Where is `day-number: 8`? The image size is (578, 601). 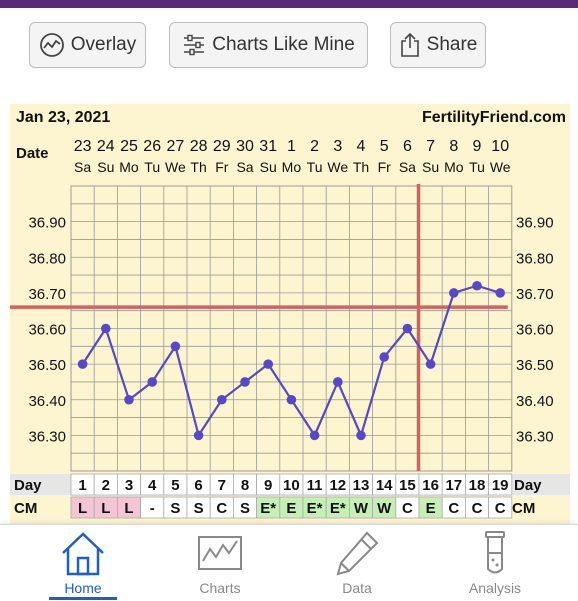 day-number: 8 is located at coordinates (245, 485).